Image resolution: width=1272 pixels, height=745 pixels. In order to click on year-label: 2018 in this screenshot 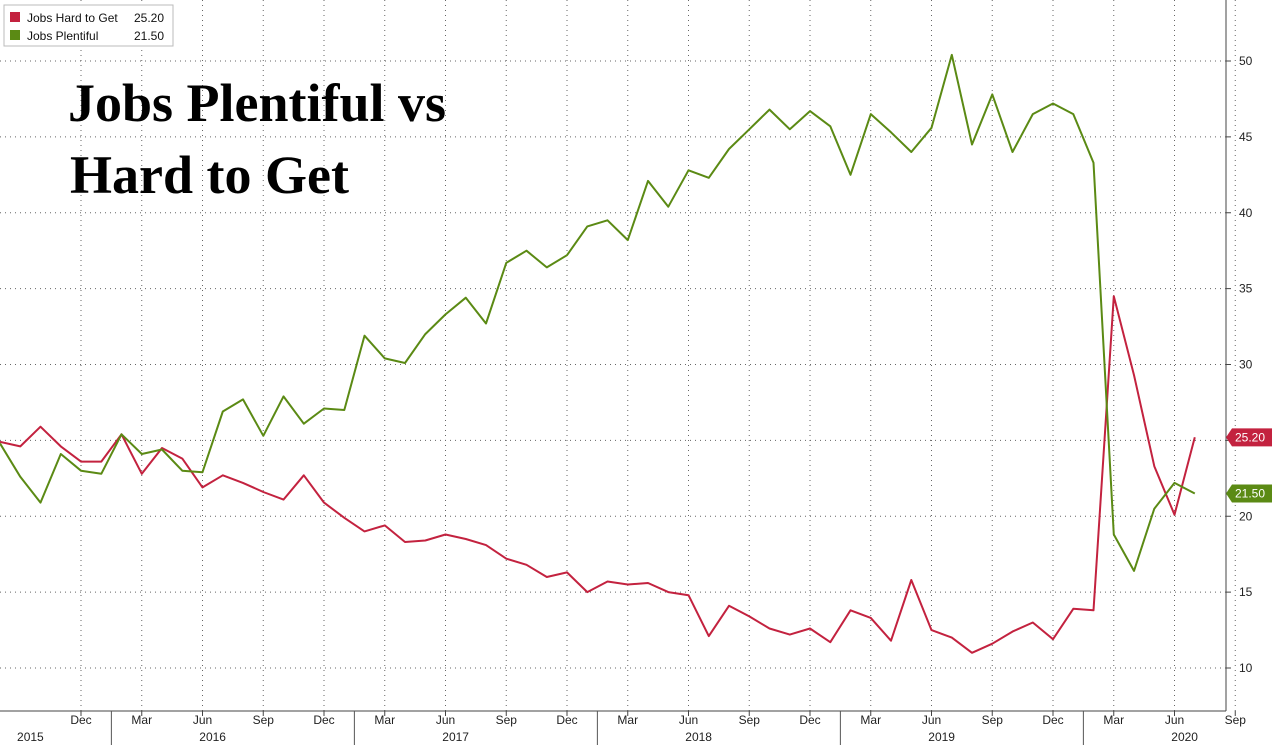, I will do `click(698, 737)`.